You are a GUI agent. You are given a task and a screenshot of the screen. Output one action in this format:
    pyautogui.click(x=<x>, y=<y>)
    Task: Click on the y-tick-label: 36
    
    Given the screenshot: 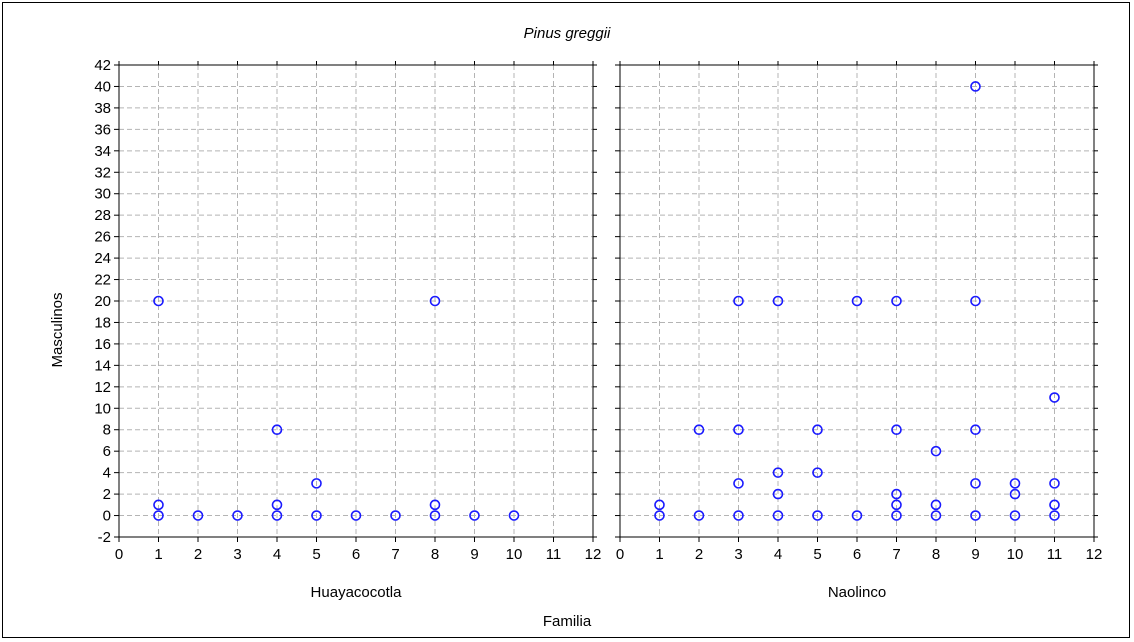 What is the action you would take?
    pyautogui.click(x=102, y=129)
    